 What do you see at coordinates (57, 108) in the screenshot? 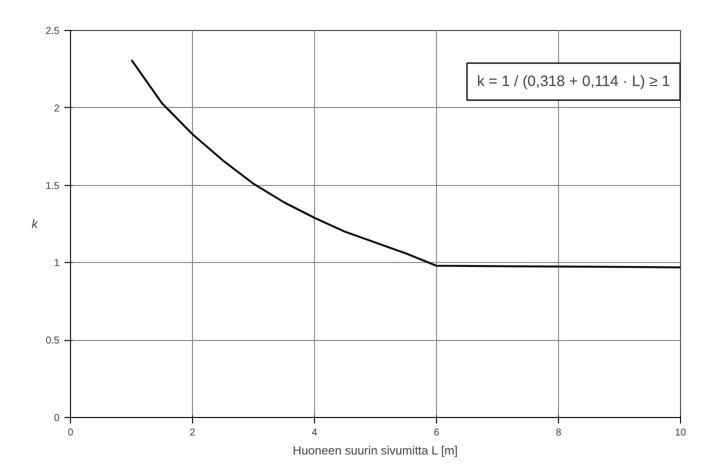
I see `y-tick-label: 2` at bounding box center [57, 108].